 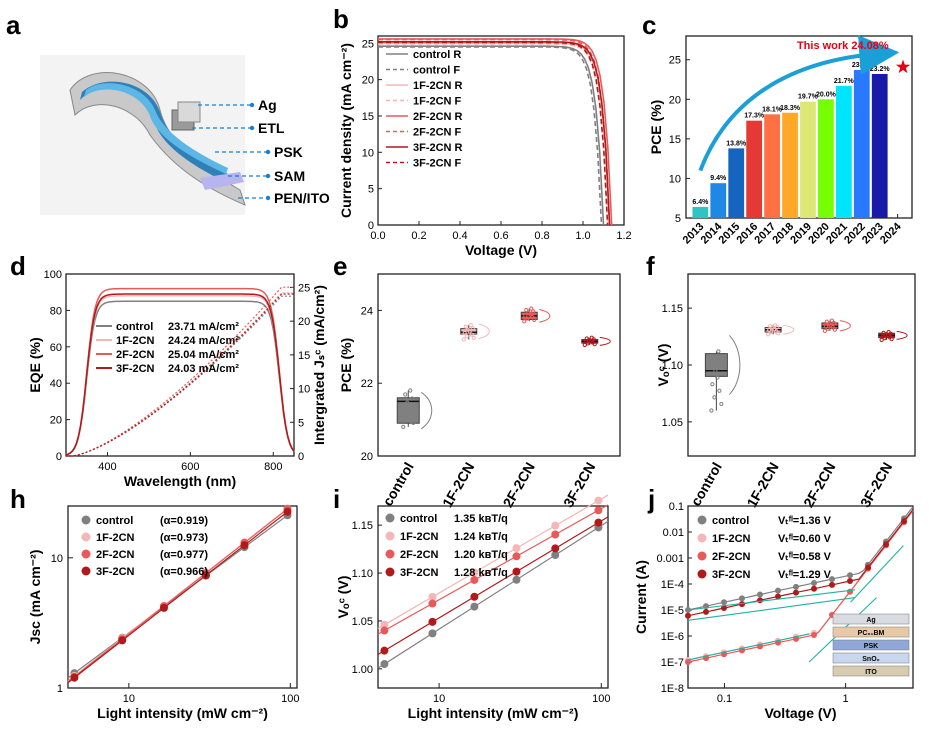 What do you see at coordinates (499, 365) in the screenshot?
I see `box-plot-frame` at bounding box center [499, 365].